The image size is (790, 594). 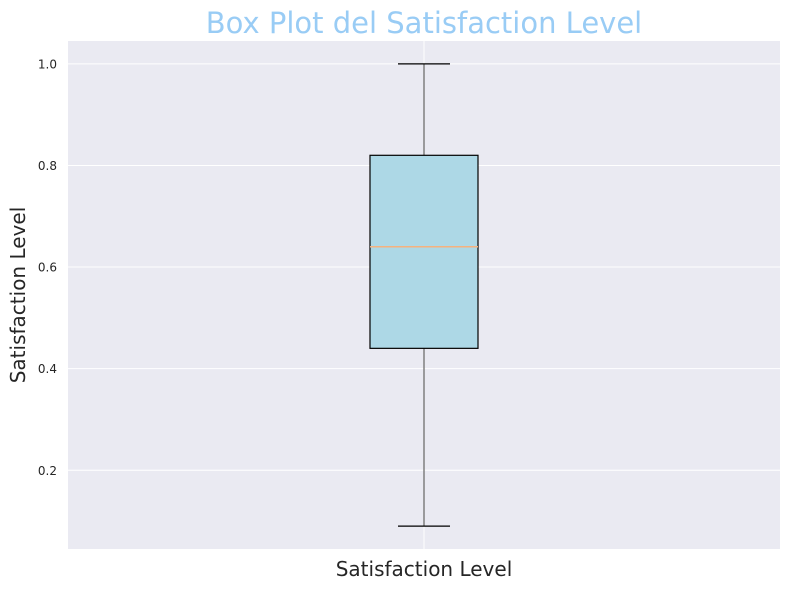 I want to click on y-tick-label: 0.4, so click(x=47, y=369).